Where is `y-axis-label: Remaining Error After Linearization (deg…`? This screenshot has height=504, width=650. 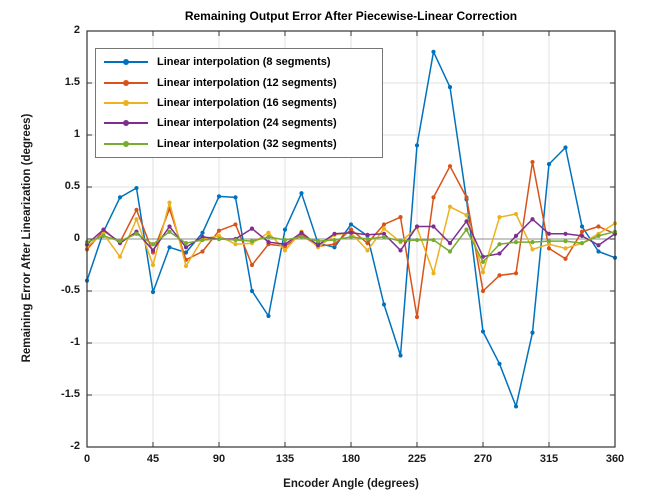
y-axis-label: Remaining Error After Linearization (deg… is located at coordinates (27, 238).